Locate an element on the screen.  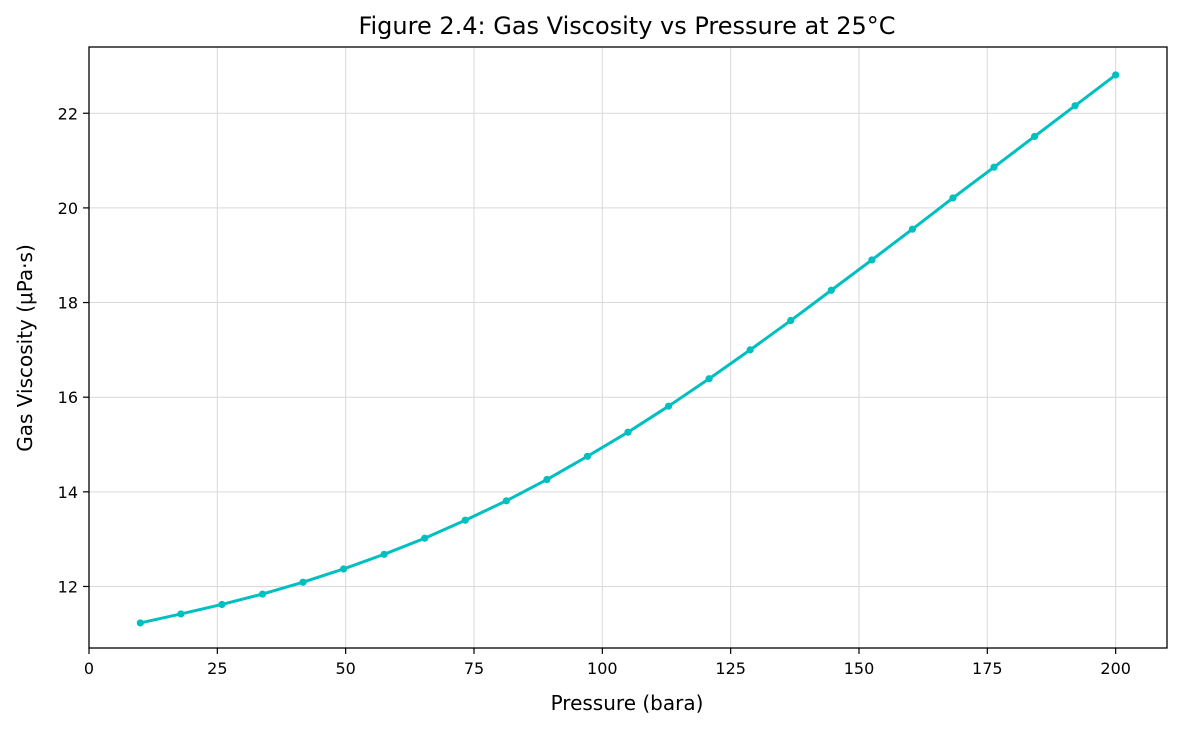
y-tick-label: 12 is located at coordinates (68, 586).